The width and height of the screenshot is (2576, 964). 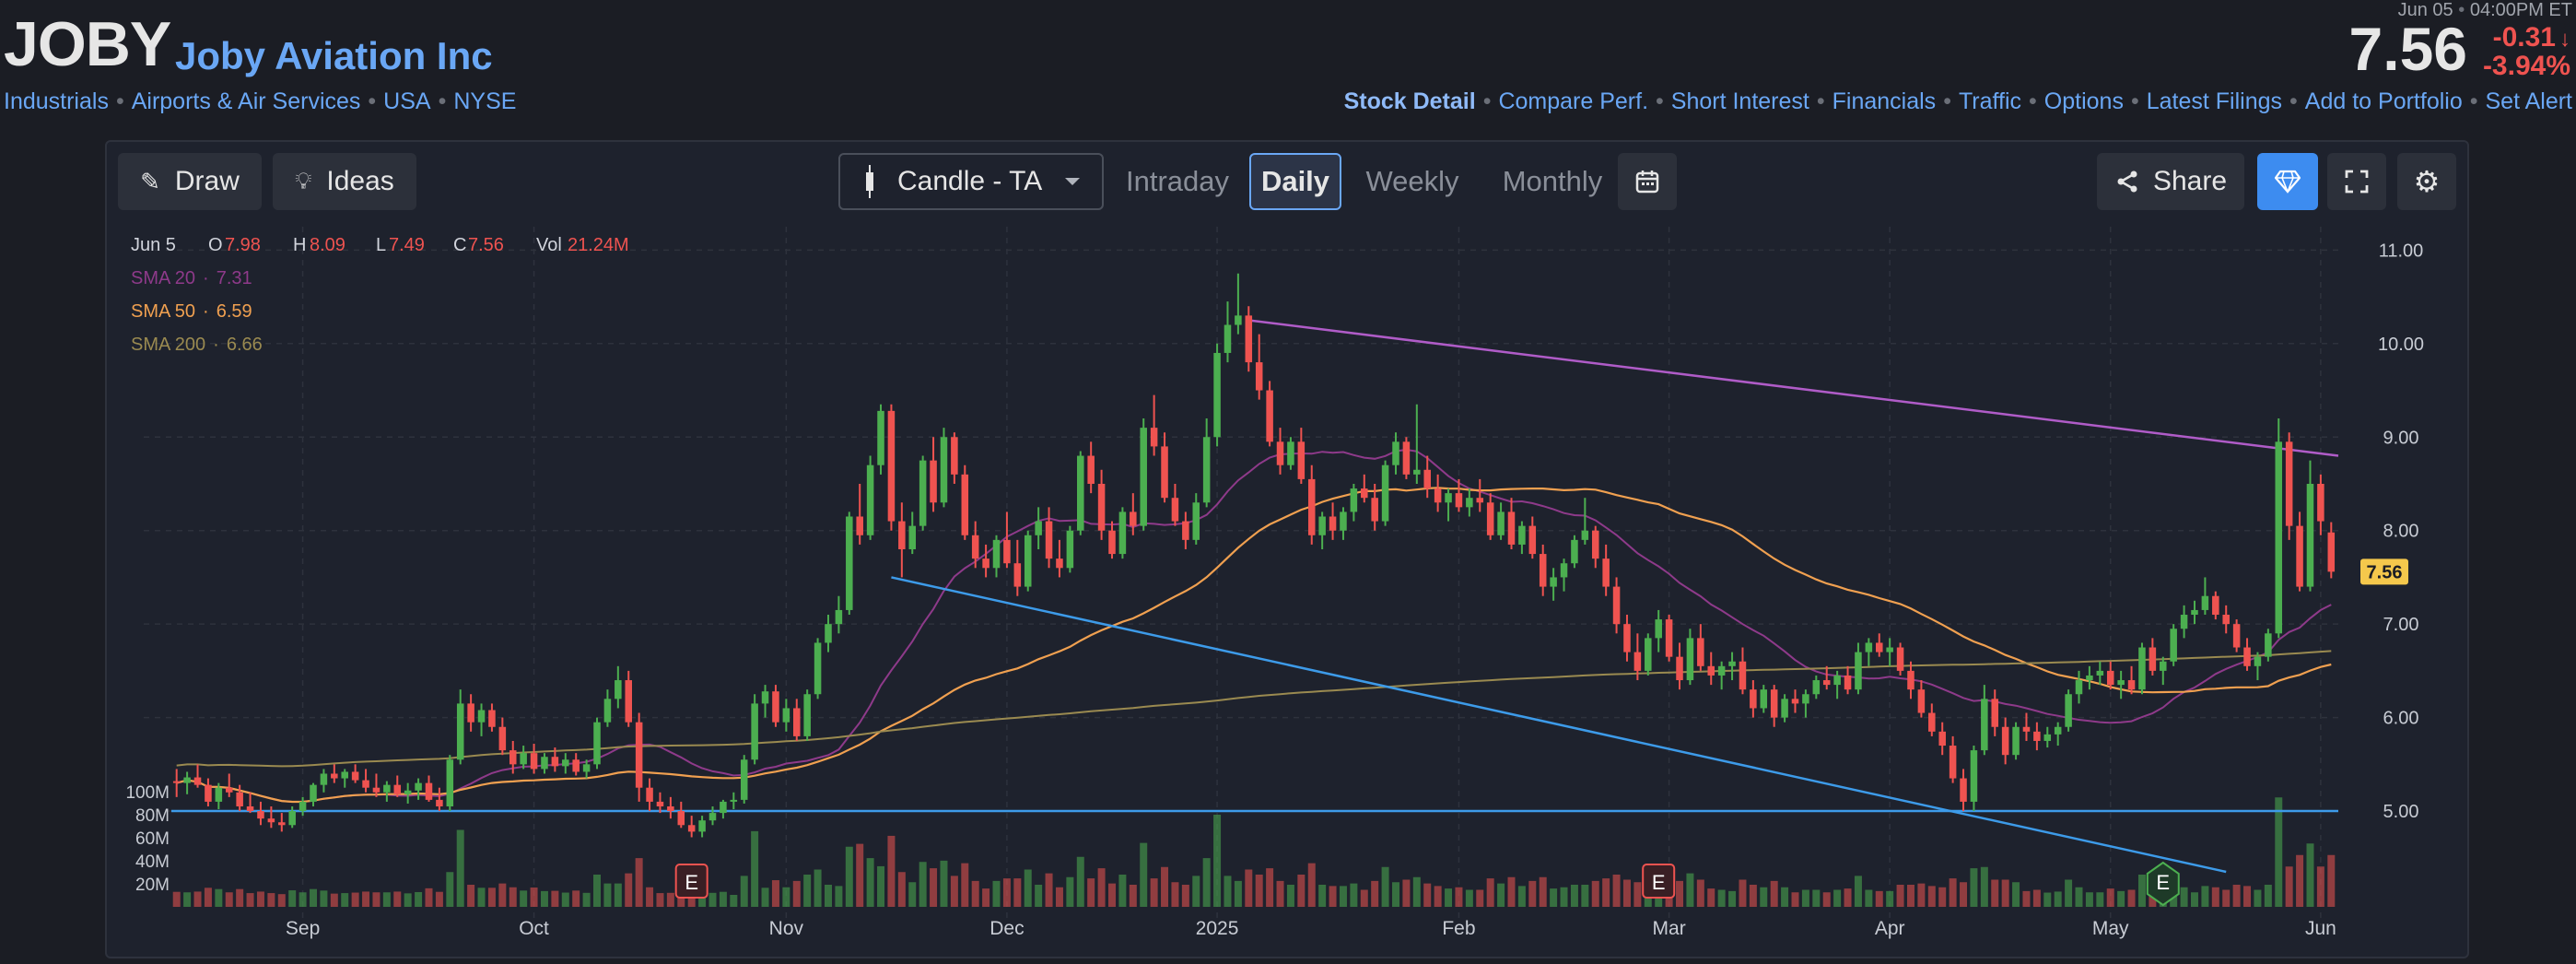 I want to click on nav-compare-perf: Compare Perf., so click(x=1573, y=101).